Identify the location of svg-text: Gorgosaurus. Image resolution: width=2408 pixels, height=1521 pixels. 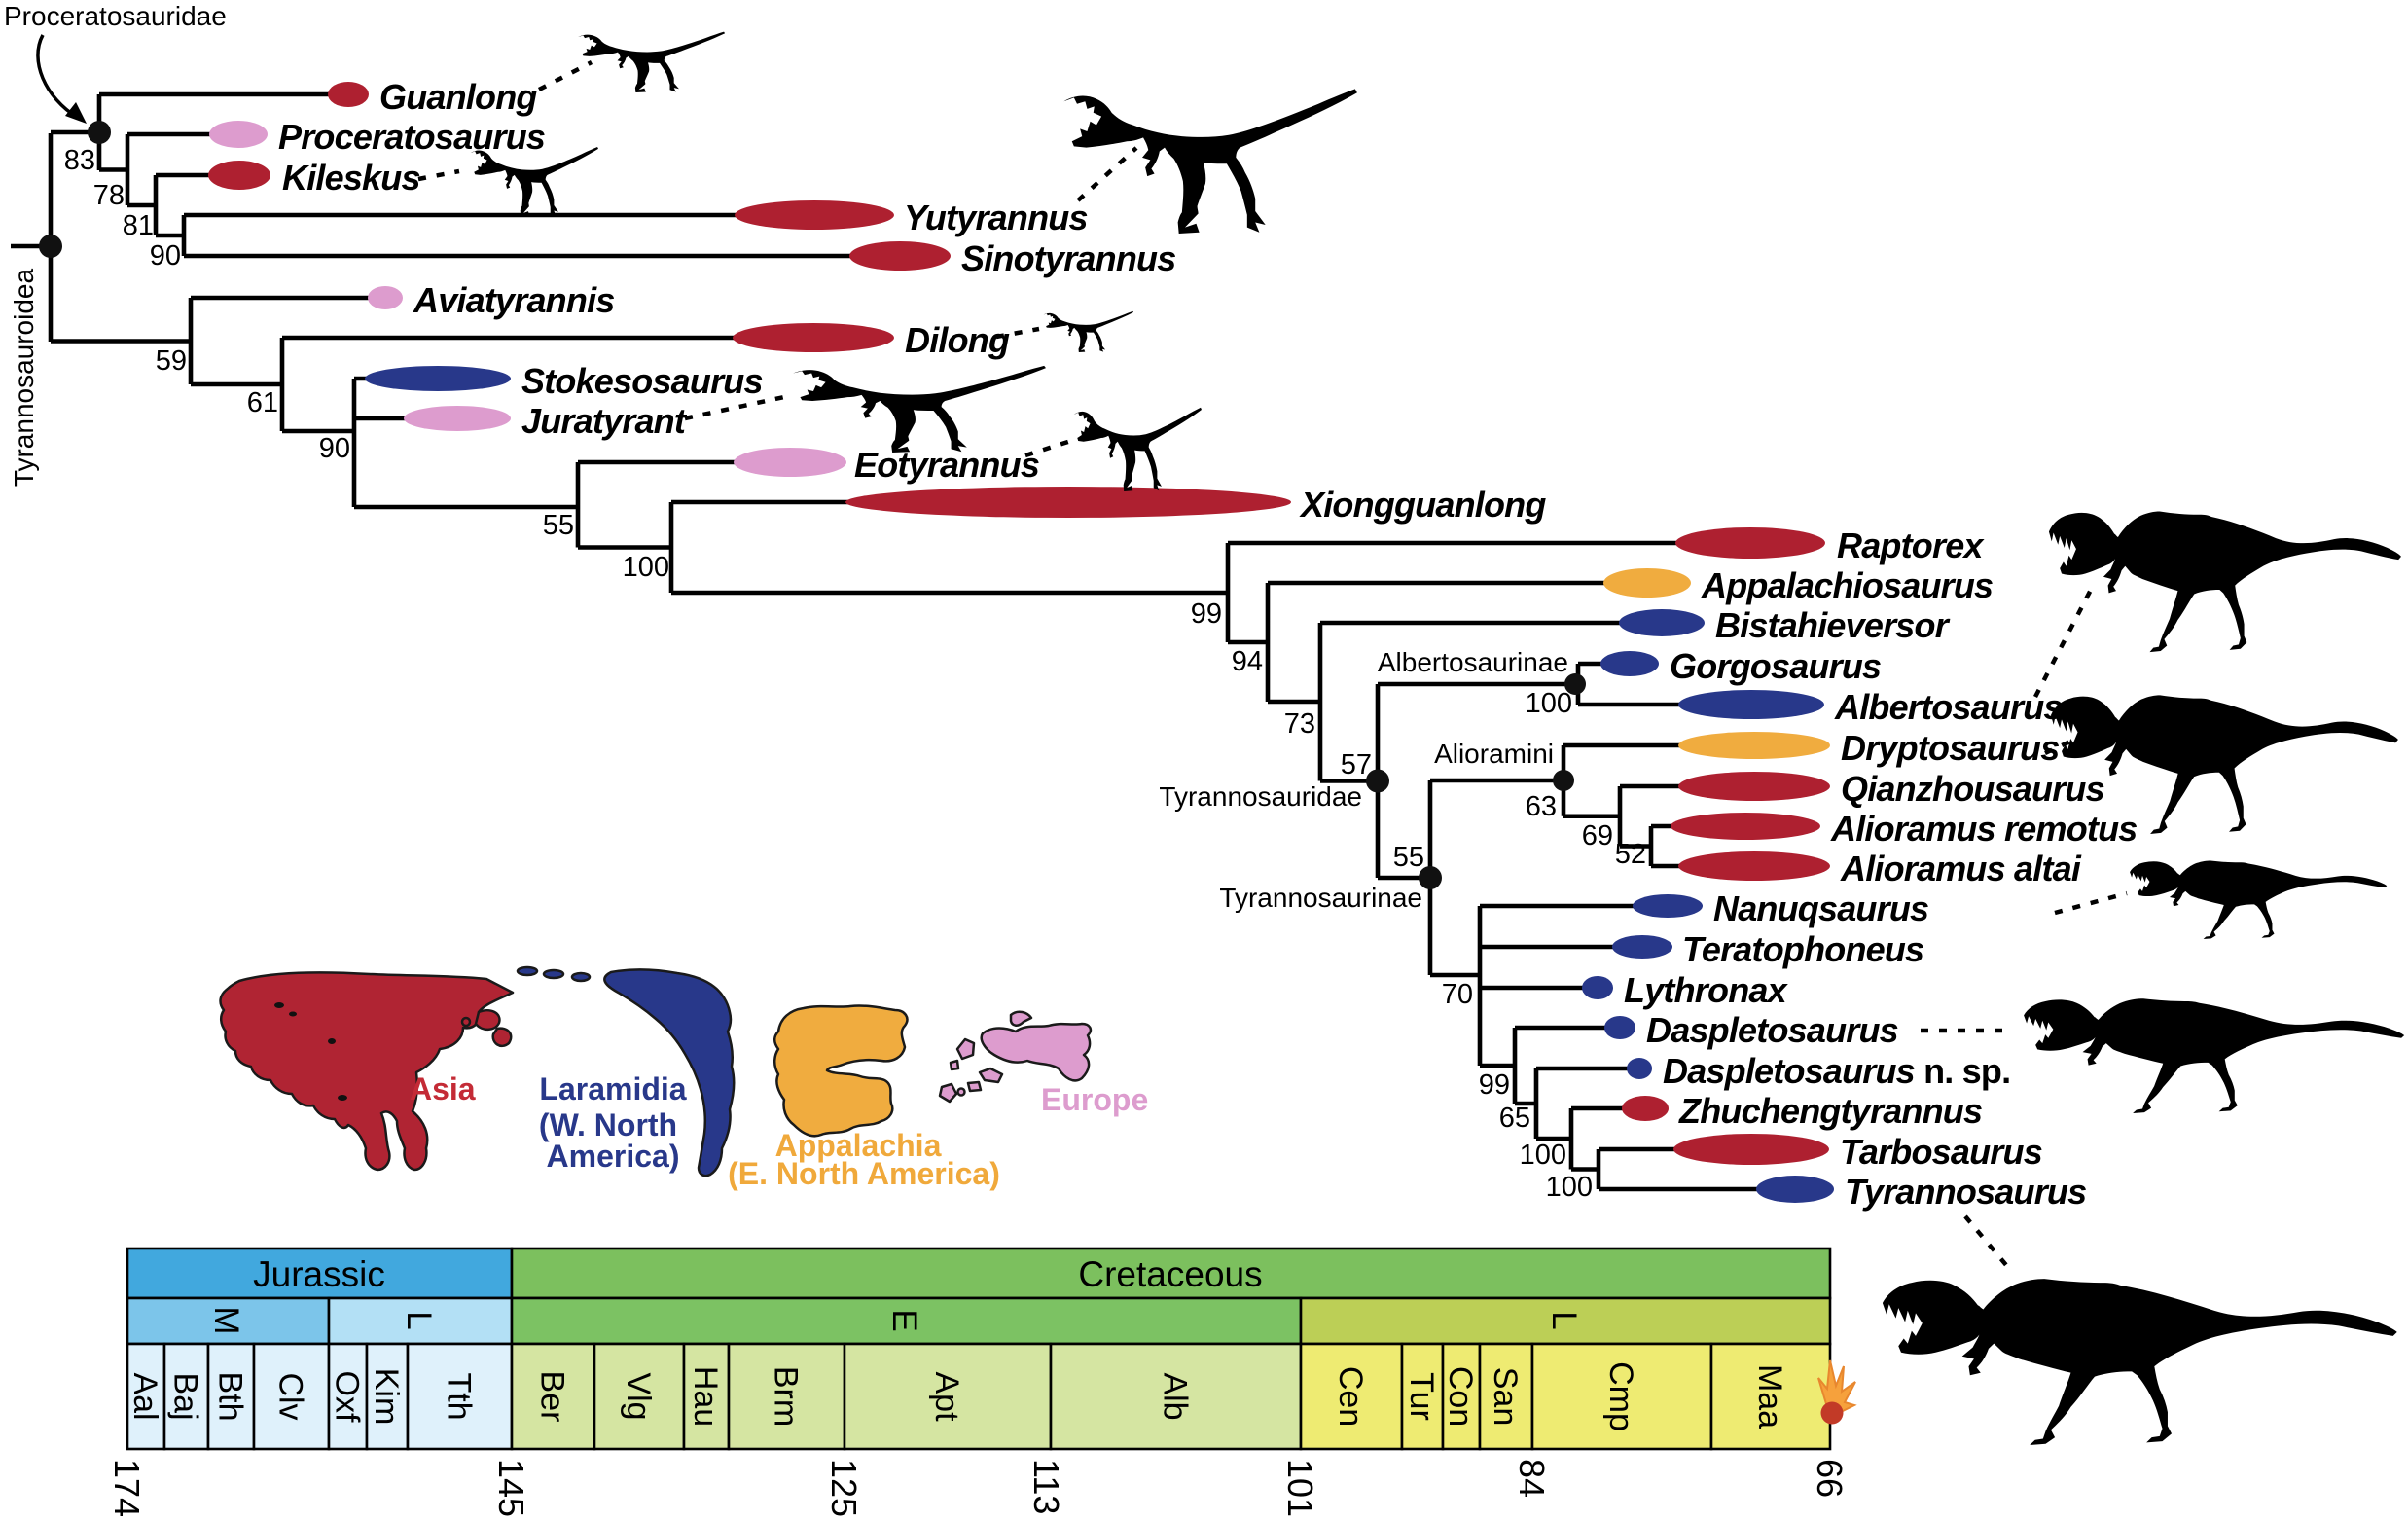
(1775, 666).